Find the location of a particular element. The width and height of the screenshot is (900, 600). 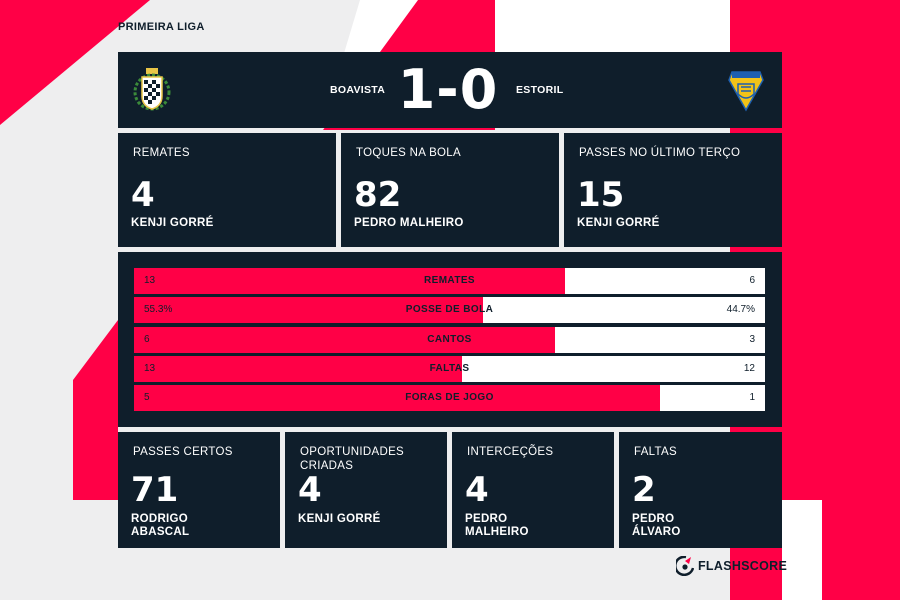

card-label: OPORTUNIDADES CRIADAS is located at coordinates (352, 459).